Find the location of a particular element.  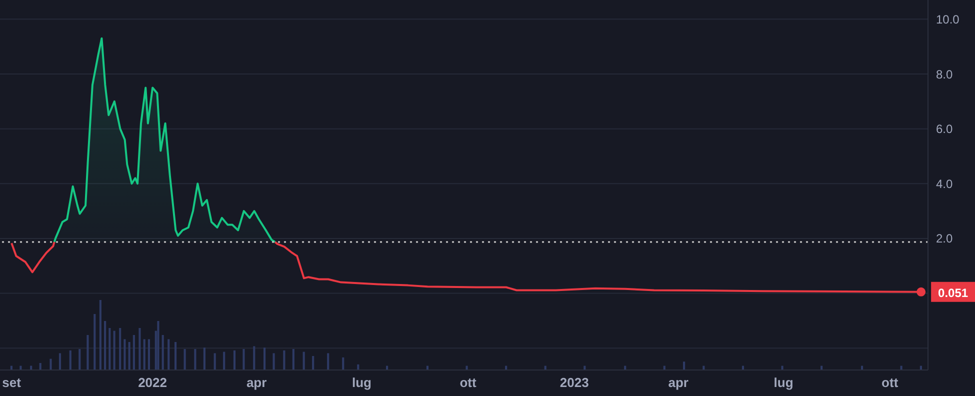

x-tick-label: 2022 is located at coordinates (153, 382).